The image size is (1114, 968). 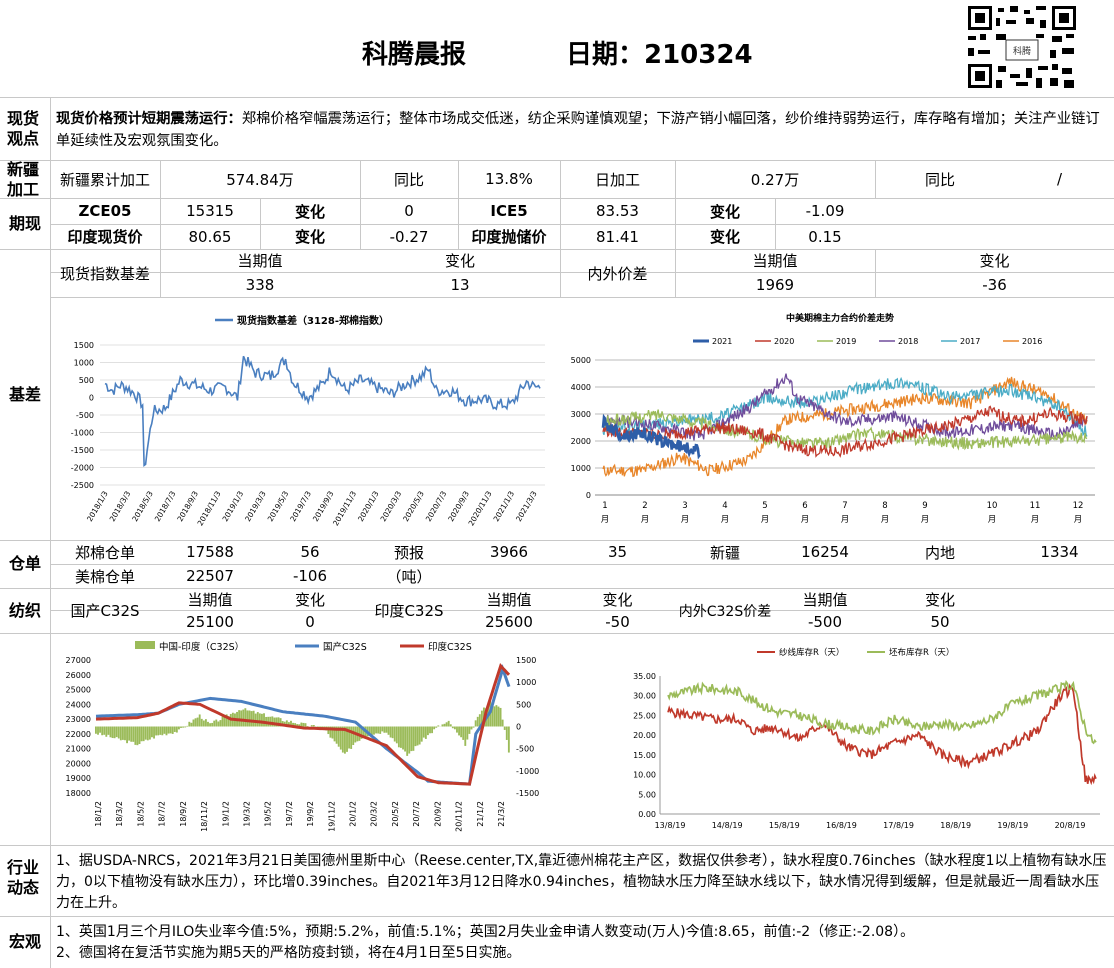 What do you see at coordinates (939, 599) in the screenshot?
I see `spin-diff-head-change: 变化` at bounding box center [939, 599].